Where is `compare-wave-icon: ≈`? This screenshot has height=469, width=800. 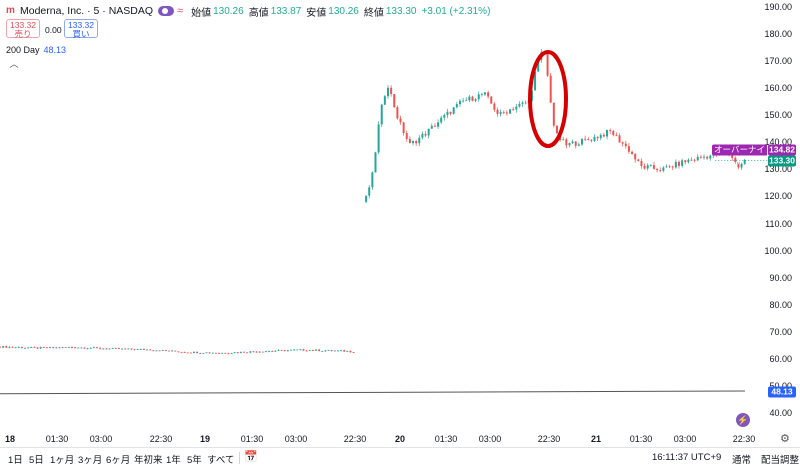 compare-wave-icon: ≈ is located at coordinates (180, 11).